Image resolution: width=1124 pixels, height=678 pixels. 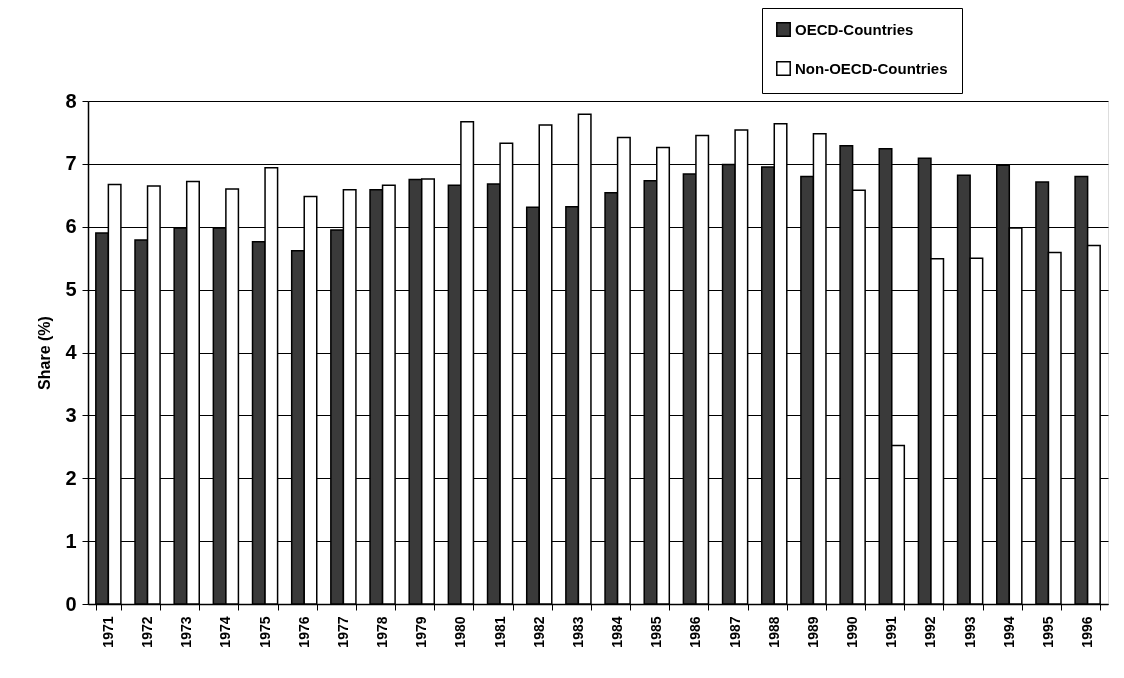 I want to click on x-tick-label: 1993, so click(x=969, y=632).